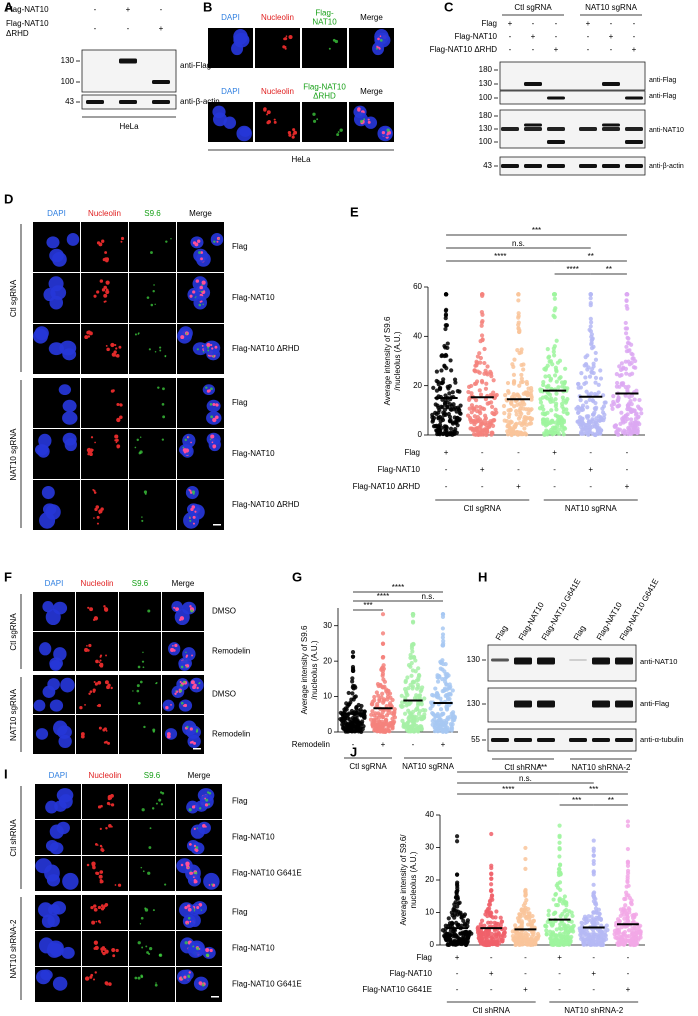 The height and width of the screenshot is (1016, 698). What do you see at coordinates (486, 128) in the screenshot?
I see `mw-label: 130` at bounding box center [486, 128].